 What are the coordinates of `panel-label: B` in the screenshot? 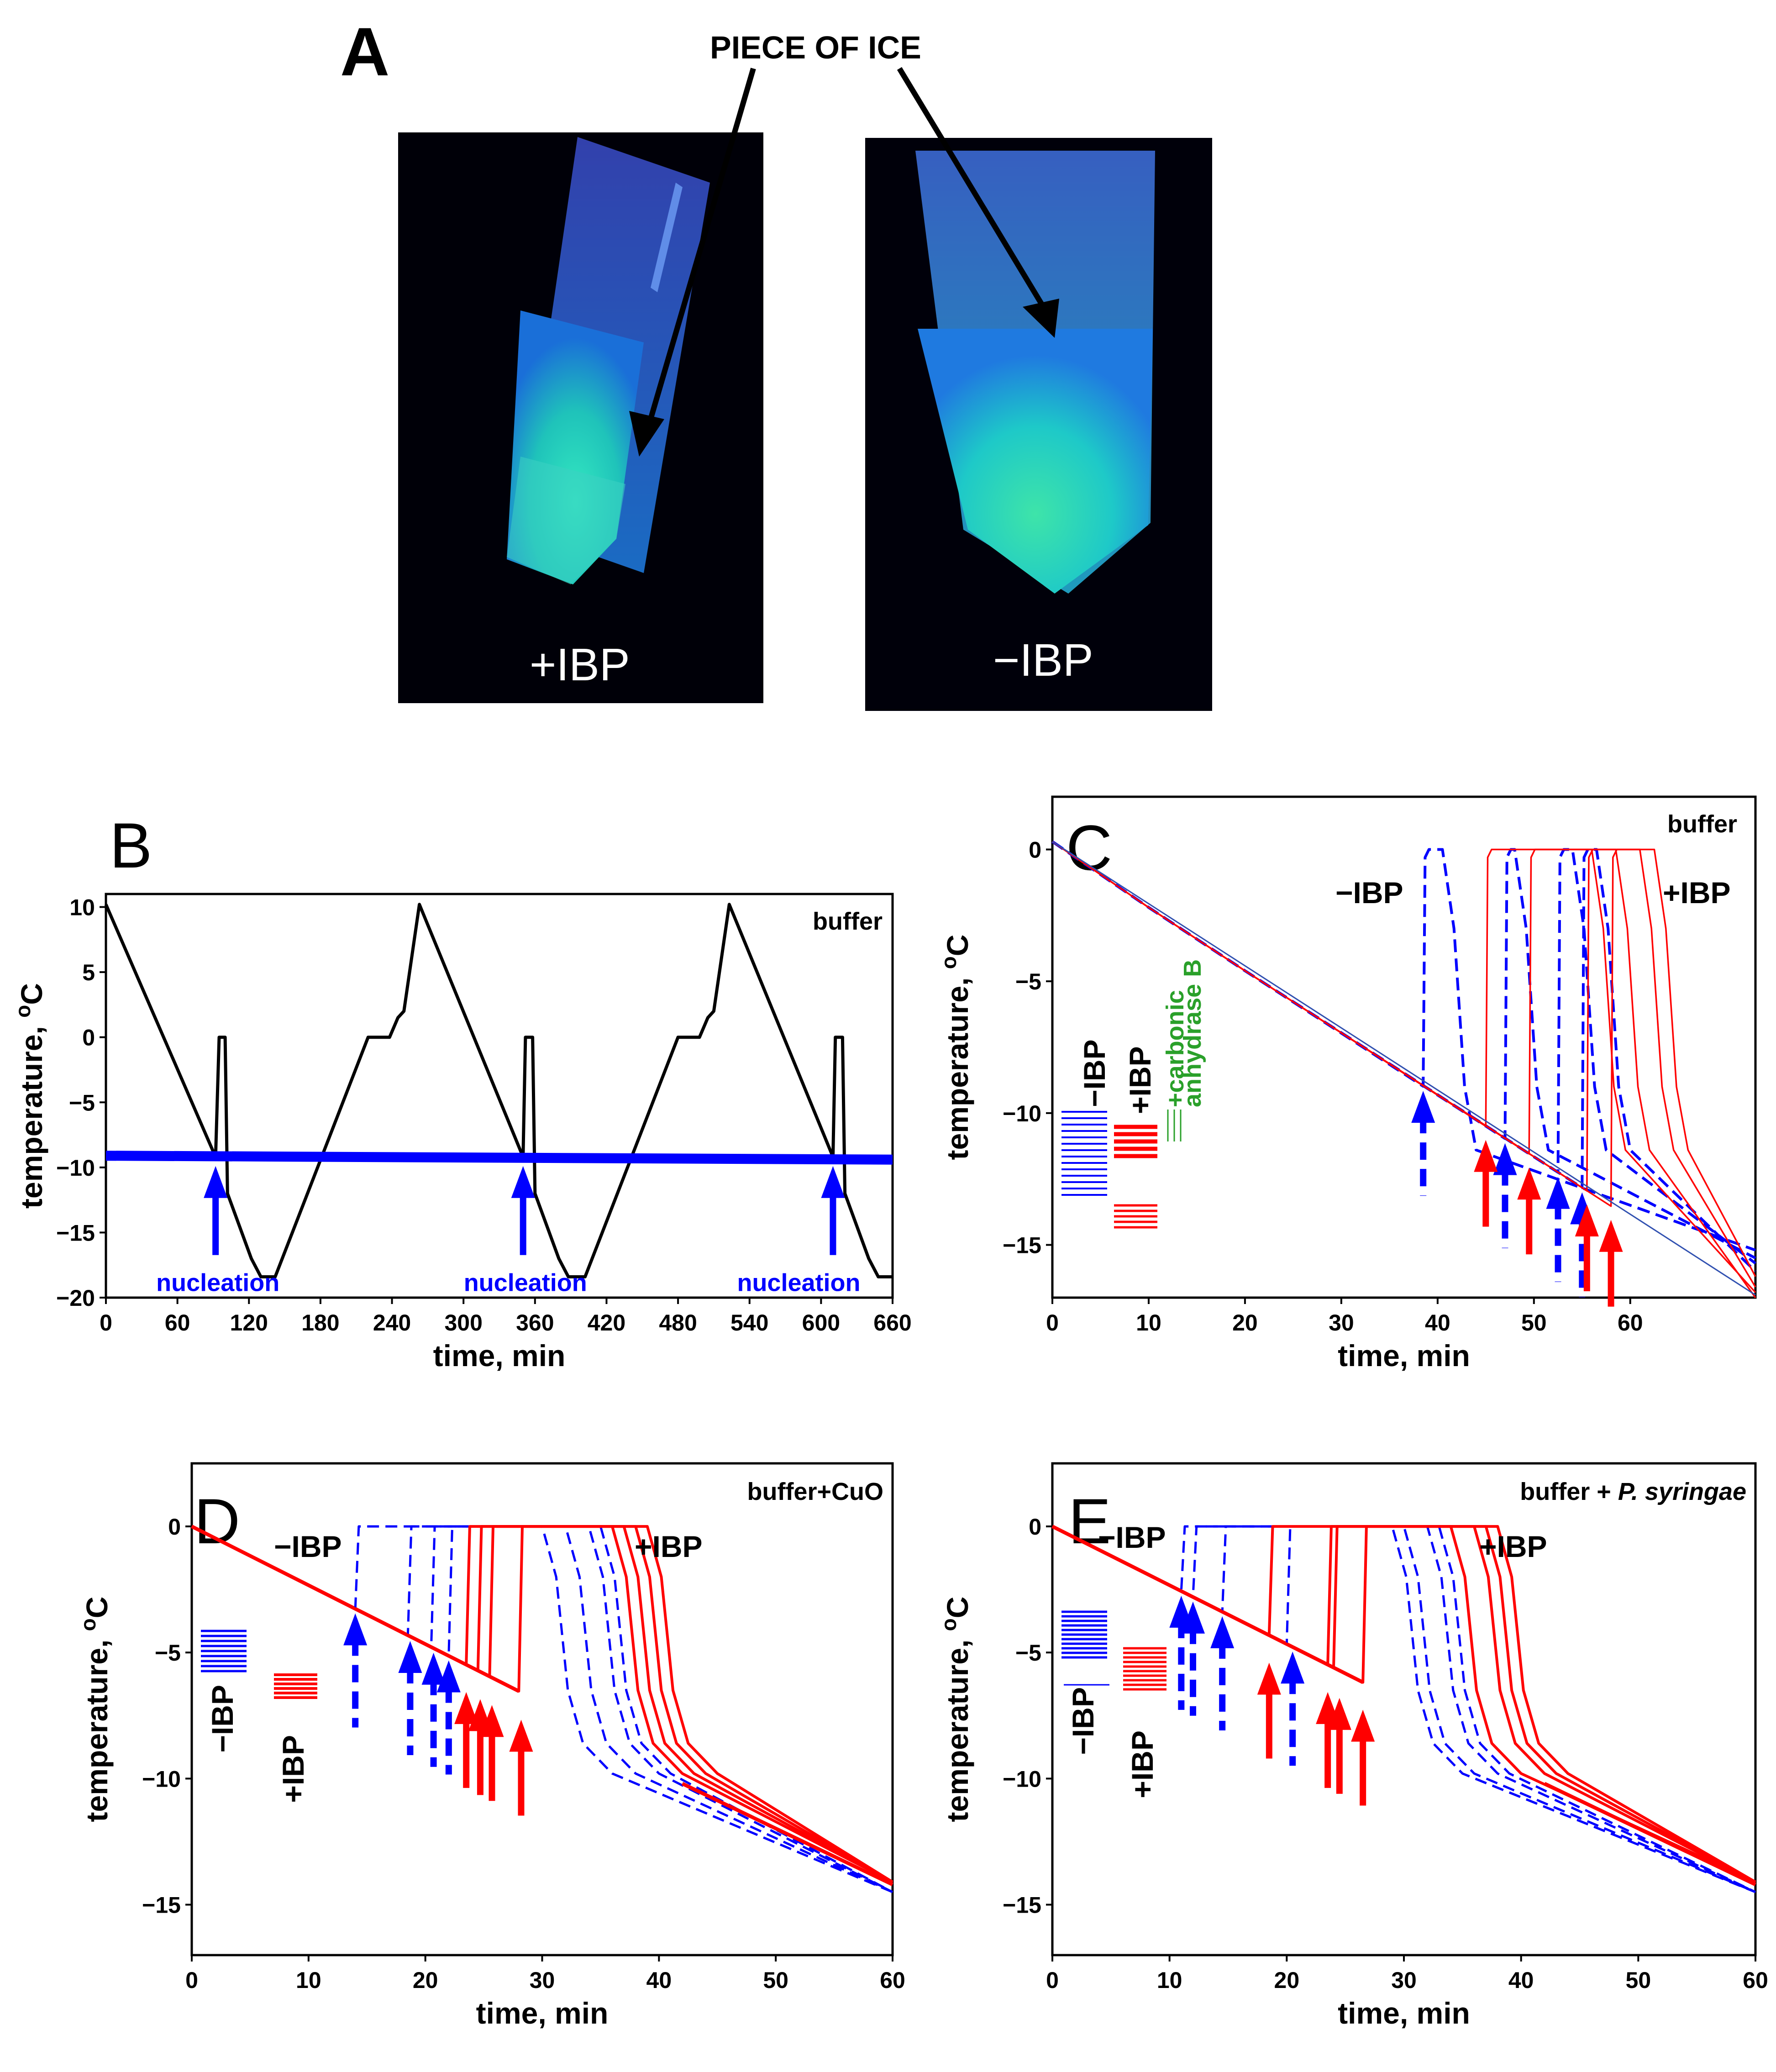 It's located at (131, 845).